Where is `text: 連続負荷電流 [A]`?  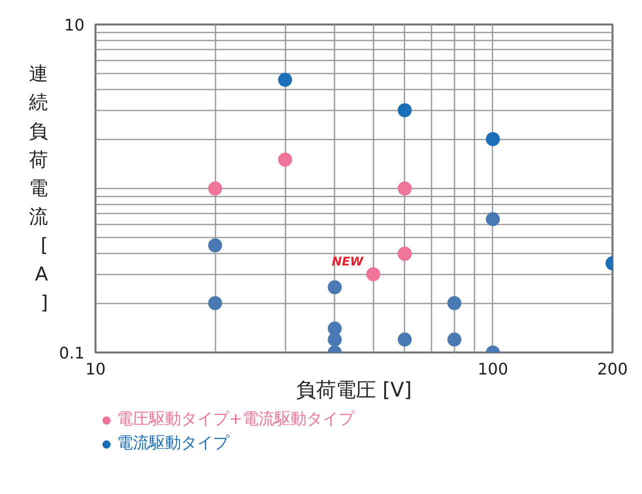
text: 連続負荷電流 [A] is located at coordinates (38, 188).